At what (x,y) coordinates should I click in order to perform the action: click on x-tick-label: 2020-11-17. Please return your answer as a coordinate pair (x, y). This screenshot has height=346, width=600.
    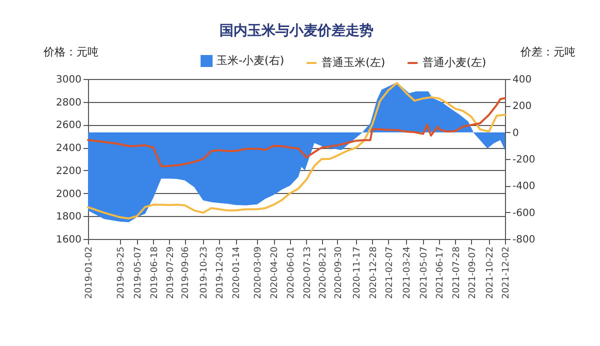
    Looking at the image, I should click on (357, 272).